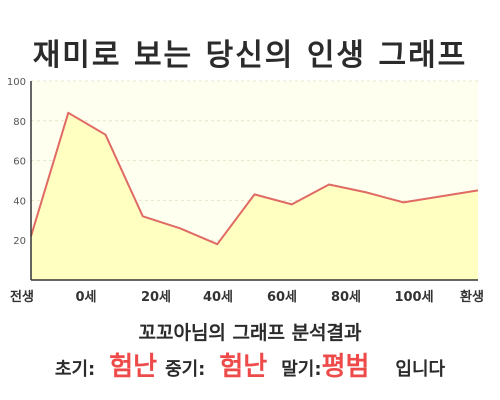 The height and width of the screenshot is (400, 500). I want to click on y-tick-label: 40, so click(19, 201).